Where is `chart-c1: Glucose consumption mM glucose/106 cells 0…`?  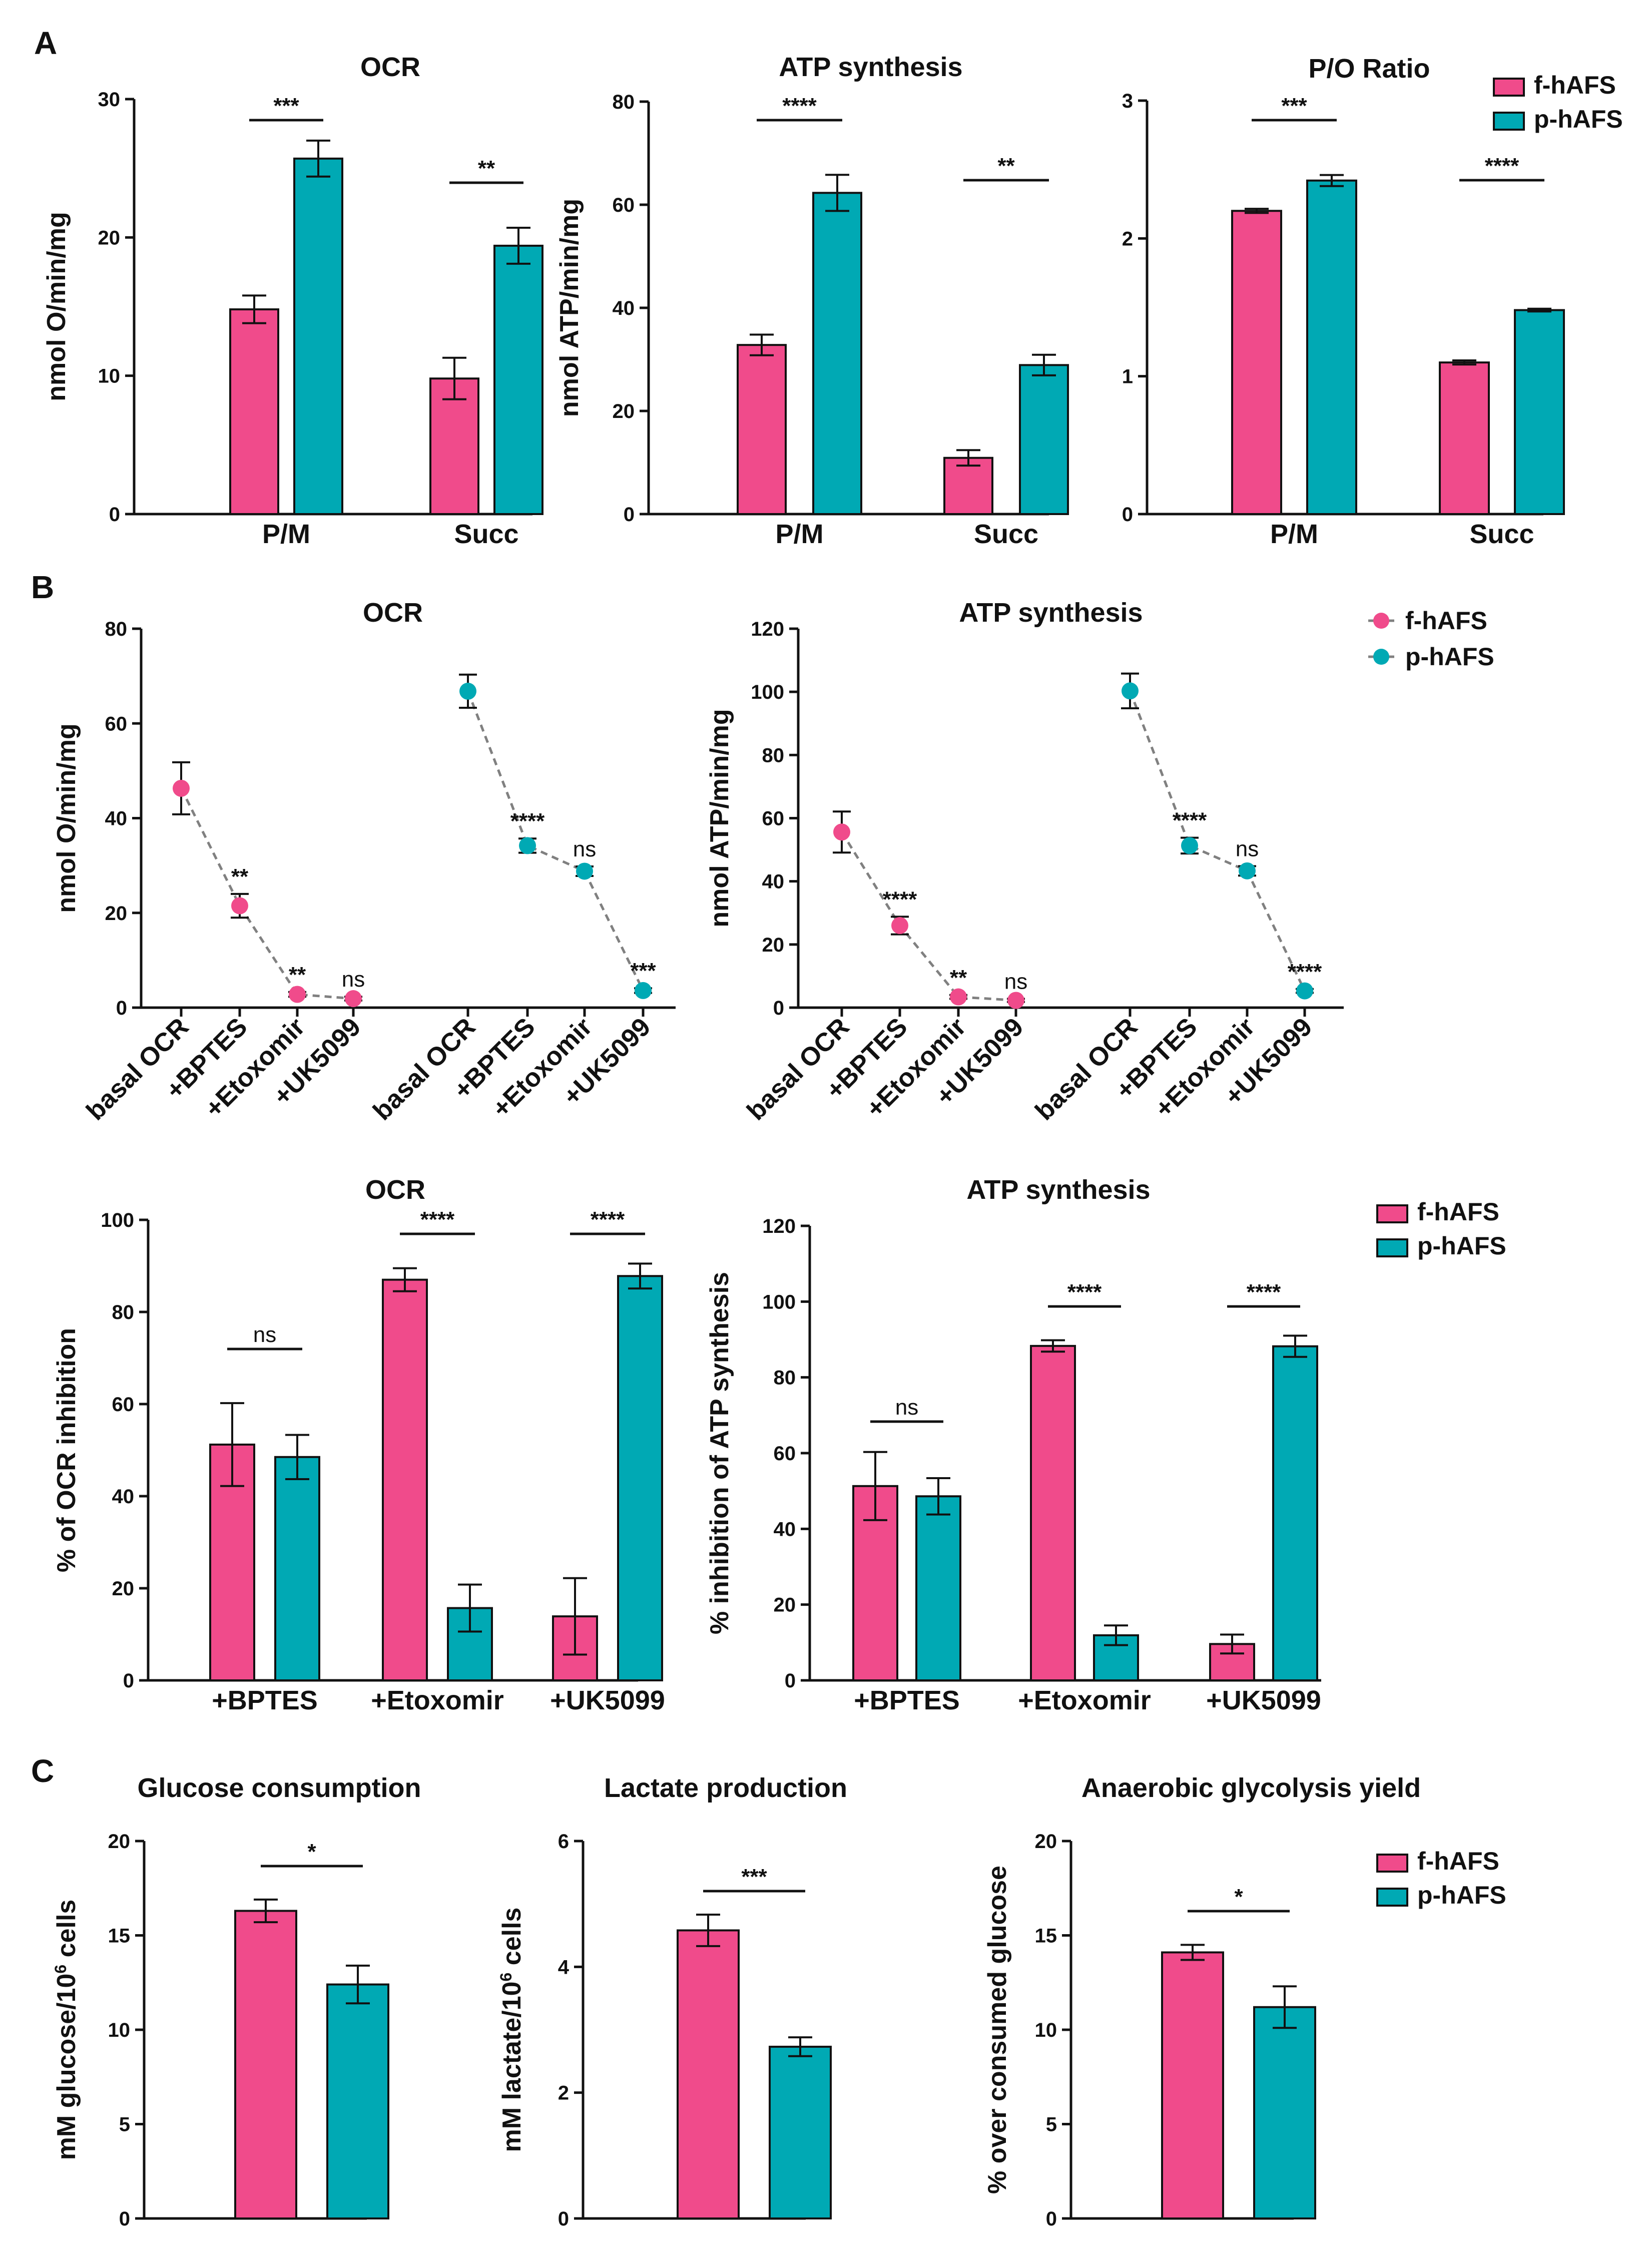
chart-c1: Glucose consumption mM glucose/106 cells 0… is located at coordinates (236, 2001).